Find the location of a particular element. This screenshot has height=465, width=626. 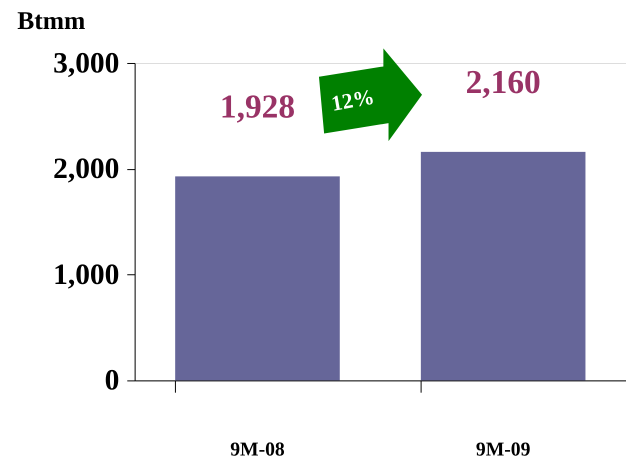

y-tick-label: 2,000 is located at coordinates (86, 169).